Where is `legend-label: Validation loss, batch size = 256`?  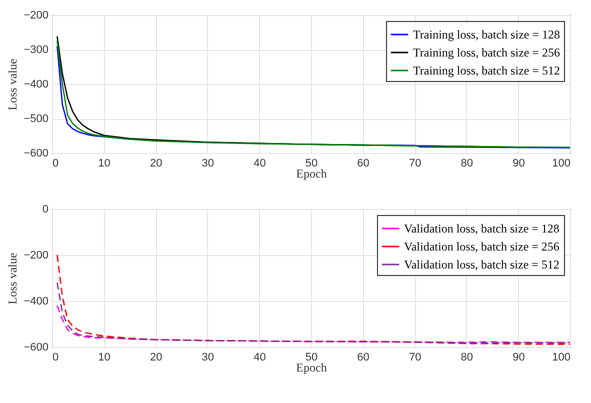
legend-label: Validation loss, batch size = 256 is located at coordinates (482, 247).